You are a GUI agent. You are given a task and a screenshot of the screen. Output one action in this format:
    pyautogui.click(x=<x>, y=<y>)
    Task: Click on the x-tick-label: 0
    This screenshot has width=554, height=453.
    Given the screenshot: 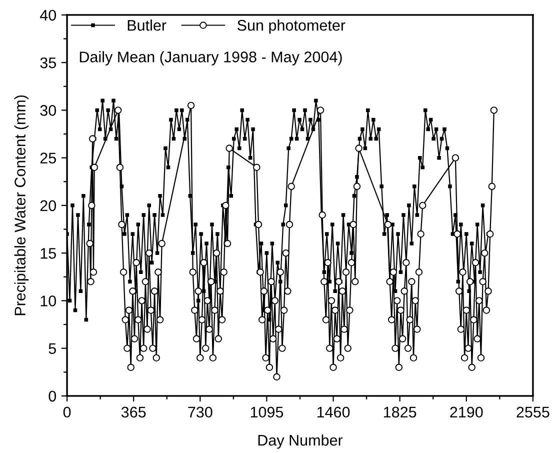 What is the action you would take?
    pyautogui.click(x=67, y=412)
    